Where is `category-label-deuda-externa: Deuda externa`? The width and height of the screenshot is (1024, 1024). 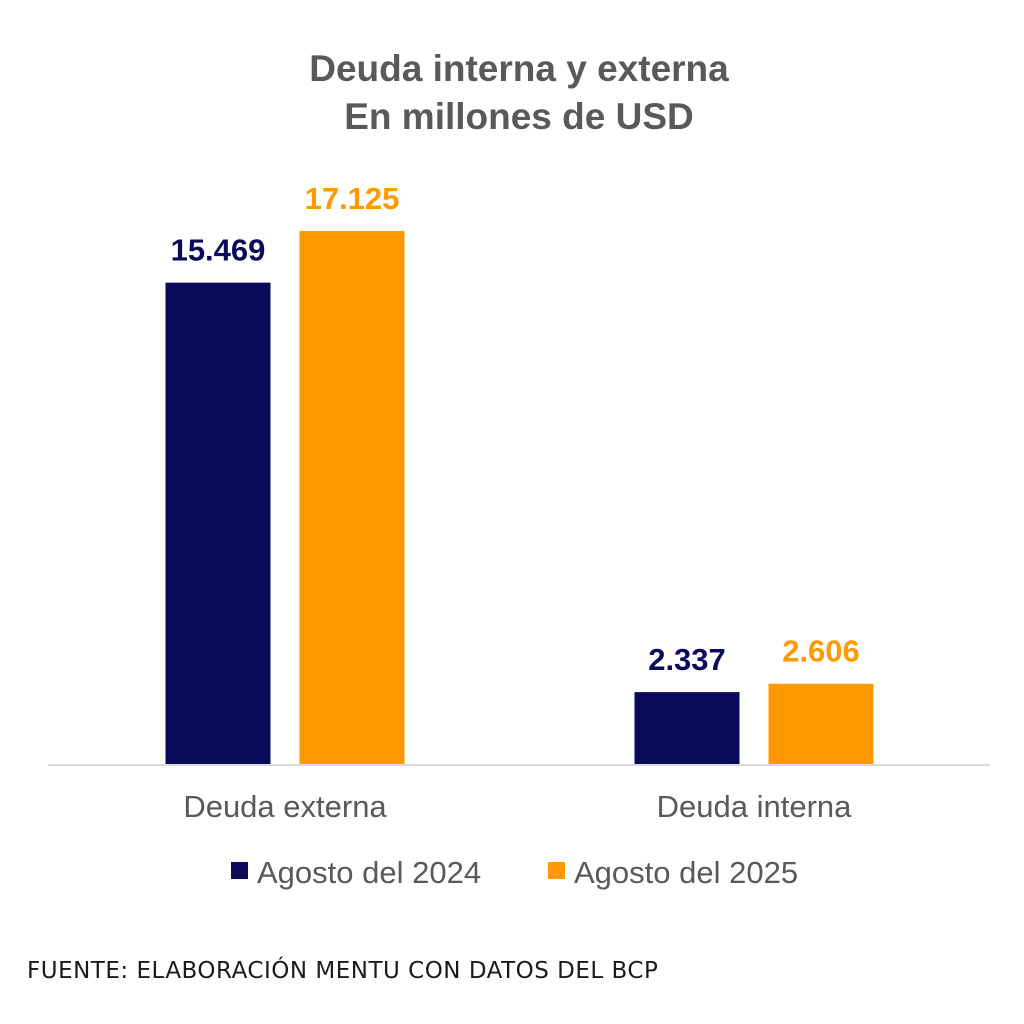 category-label-deuda-externa: Deuda externa is located at coordinates (285, 806).